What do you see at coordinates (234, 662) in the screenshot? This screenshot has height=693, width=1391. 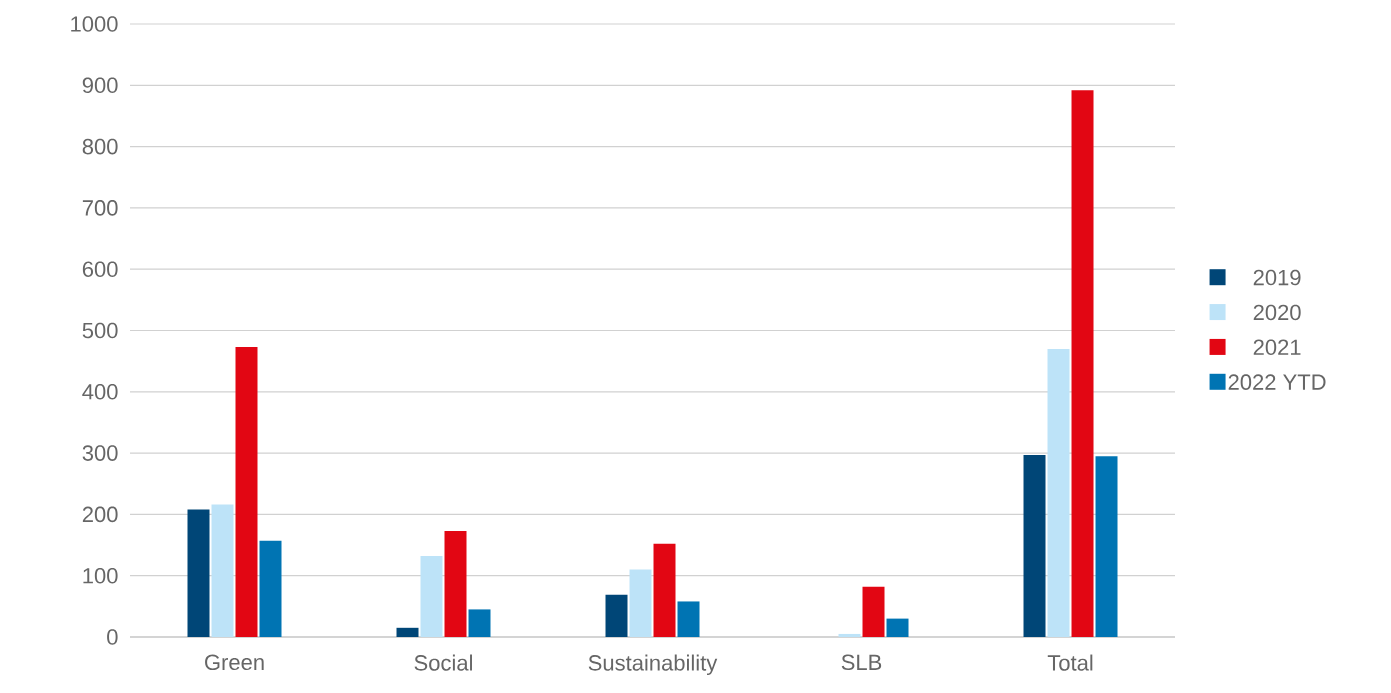 I see `x-tick-label: Green` at bounding box center [234, 662].